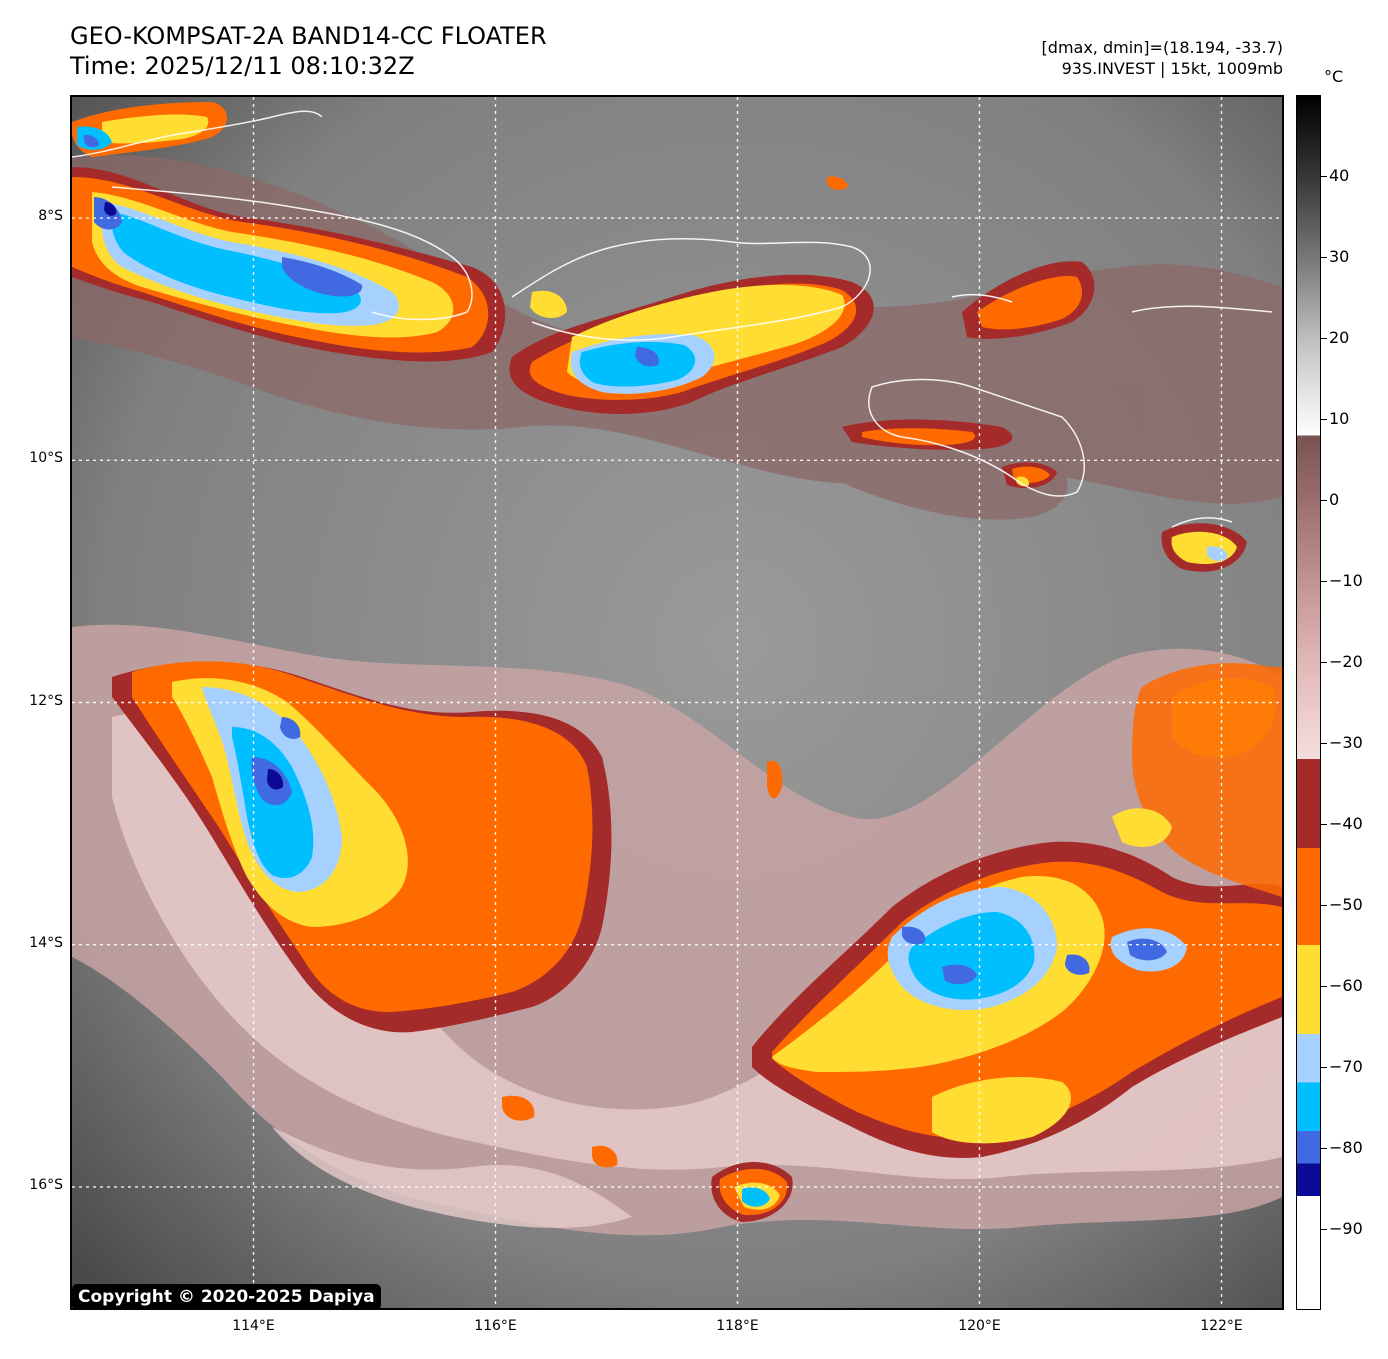 The width and height of the screenshot is (1388, 1359). What do you see at coordinates (1346, 742) in the screenshot?
I see `colorbar-tick-label: −30` at bounding box center [1346, 742].